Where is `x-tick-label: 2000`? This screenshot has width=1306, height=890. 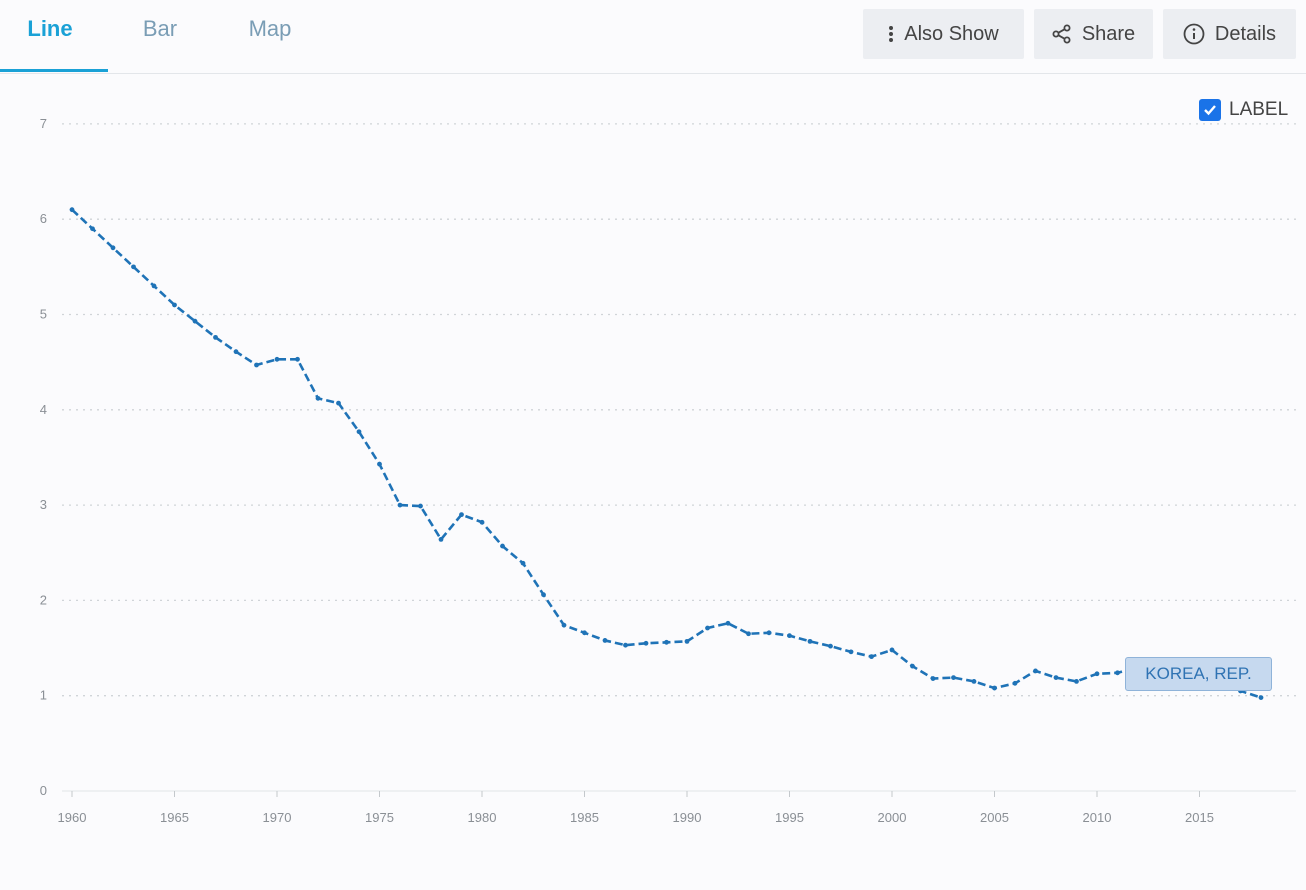
x-tick-label: 2000 is located at coordinates (892, 817).